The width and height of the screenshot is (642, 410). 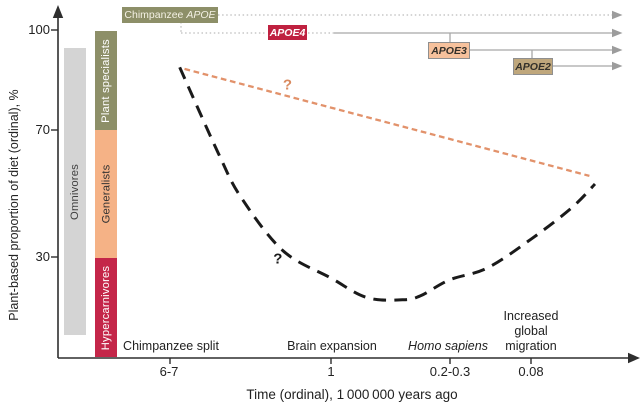 I want to click on band-hypercarnivores: Hypercarnivores, so click(x=106, y=307).